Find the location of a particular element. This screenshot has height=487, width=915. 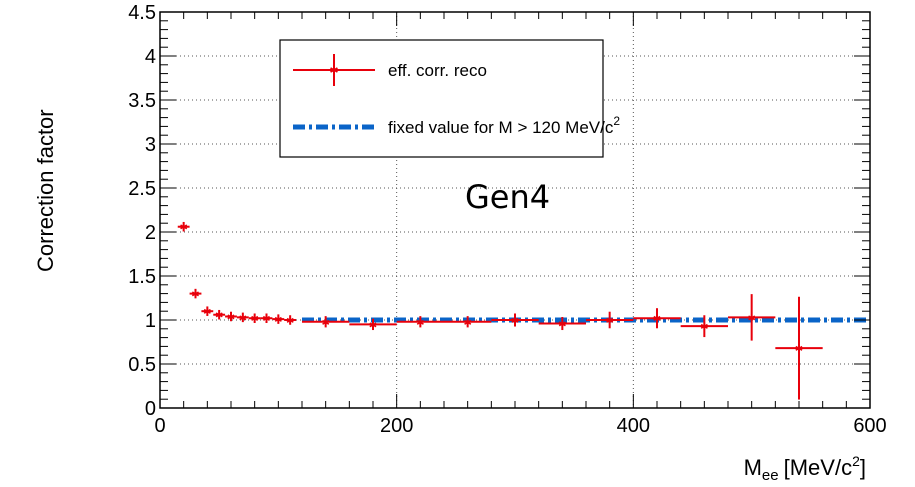

x-axis-label-unit-end: ] is located at coordinates (863, 467).